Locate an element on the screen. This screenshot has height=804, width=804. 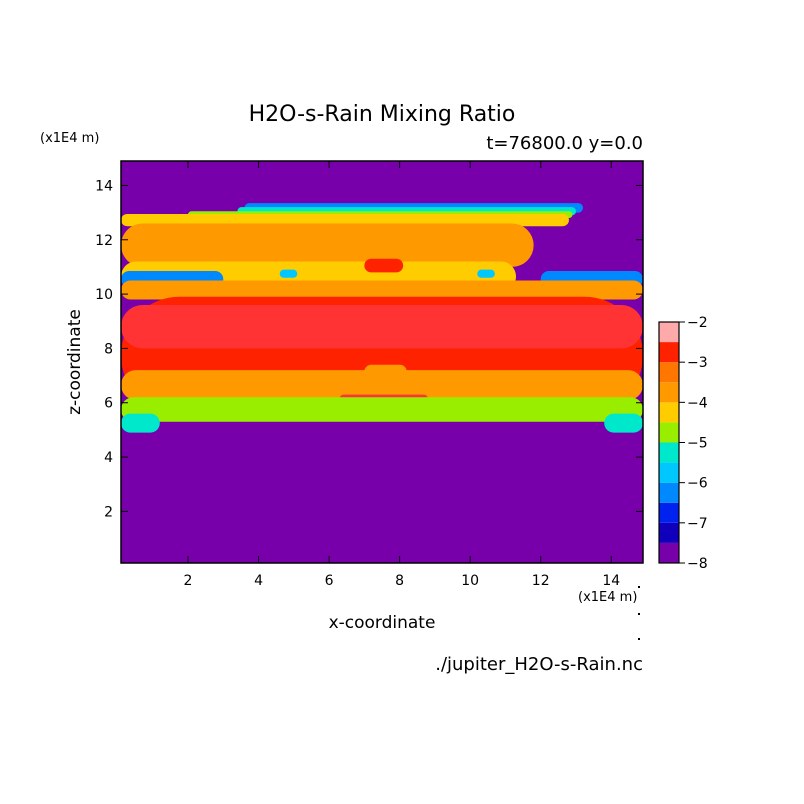
x-tick-label: 6 is located at coordinates (329, 581).